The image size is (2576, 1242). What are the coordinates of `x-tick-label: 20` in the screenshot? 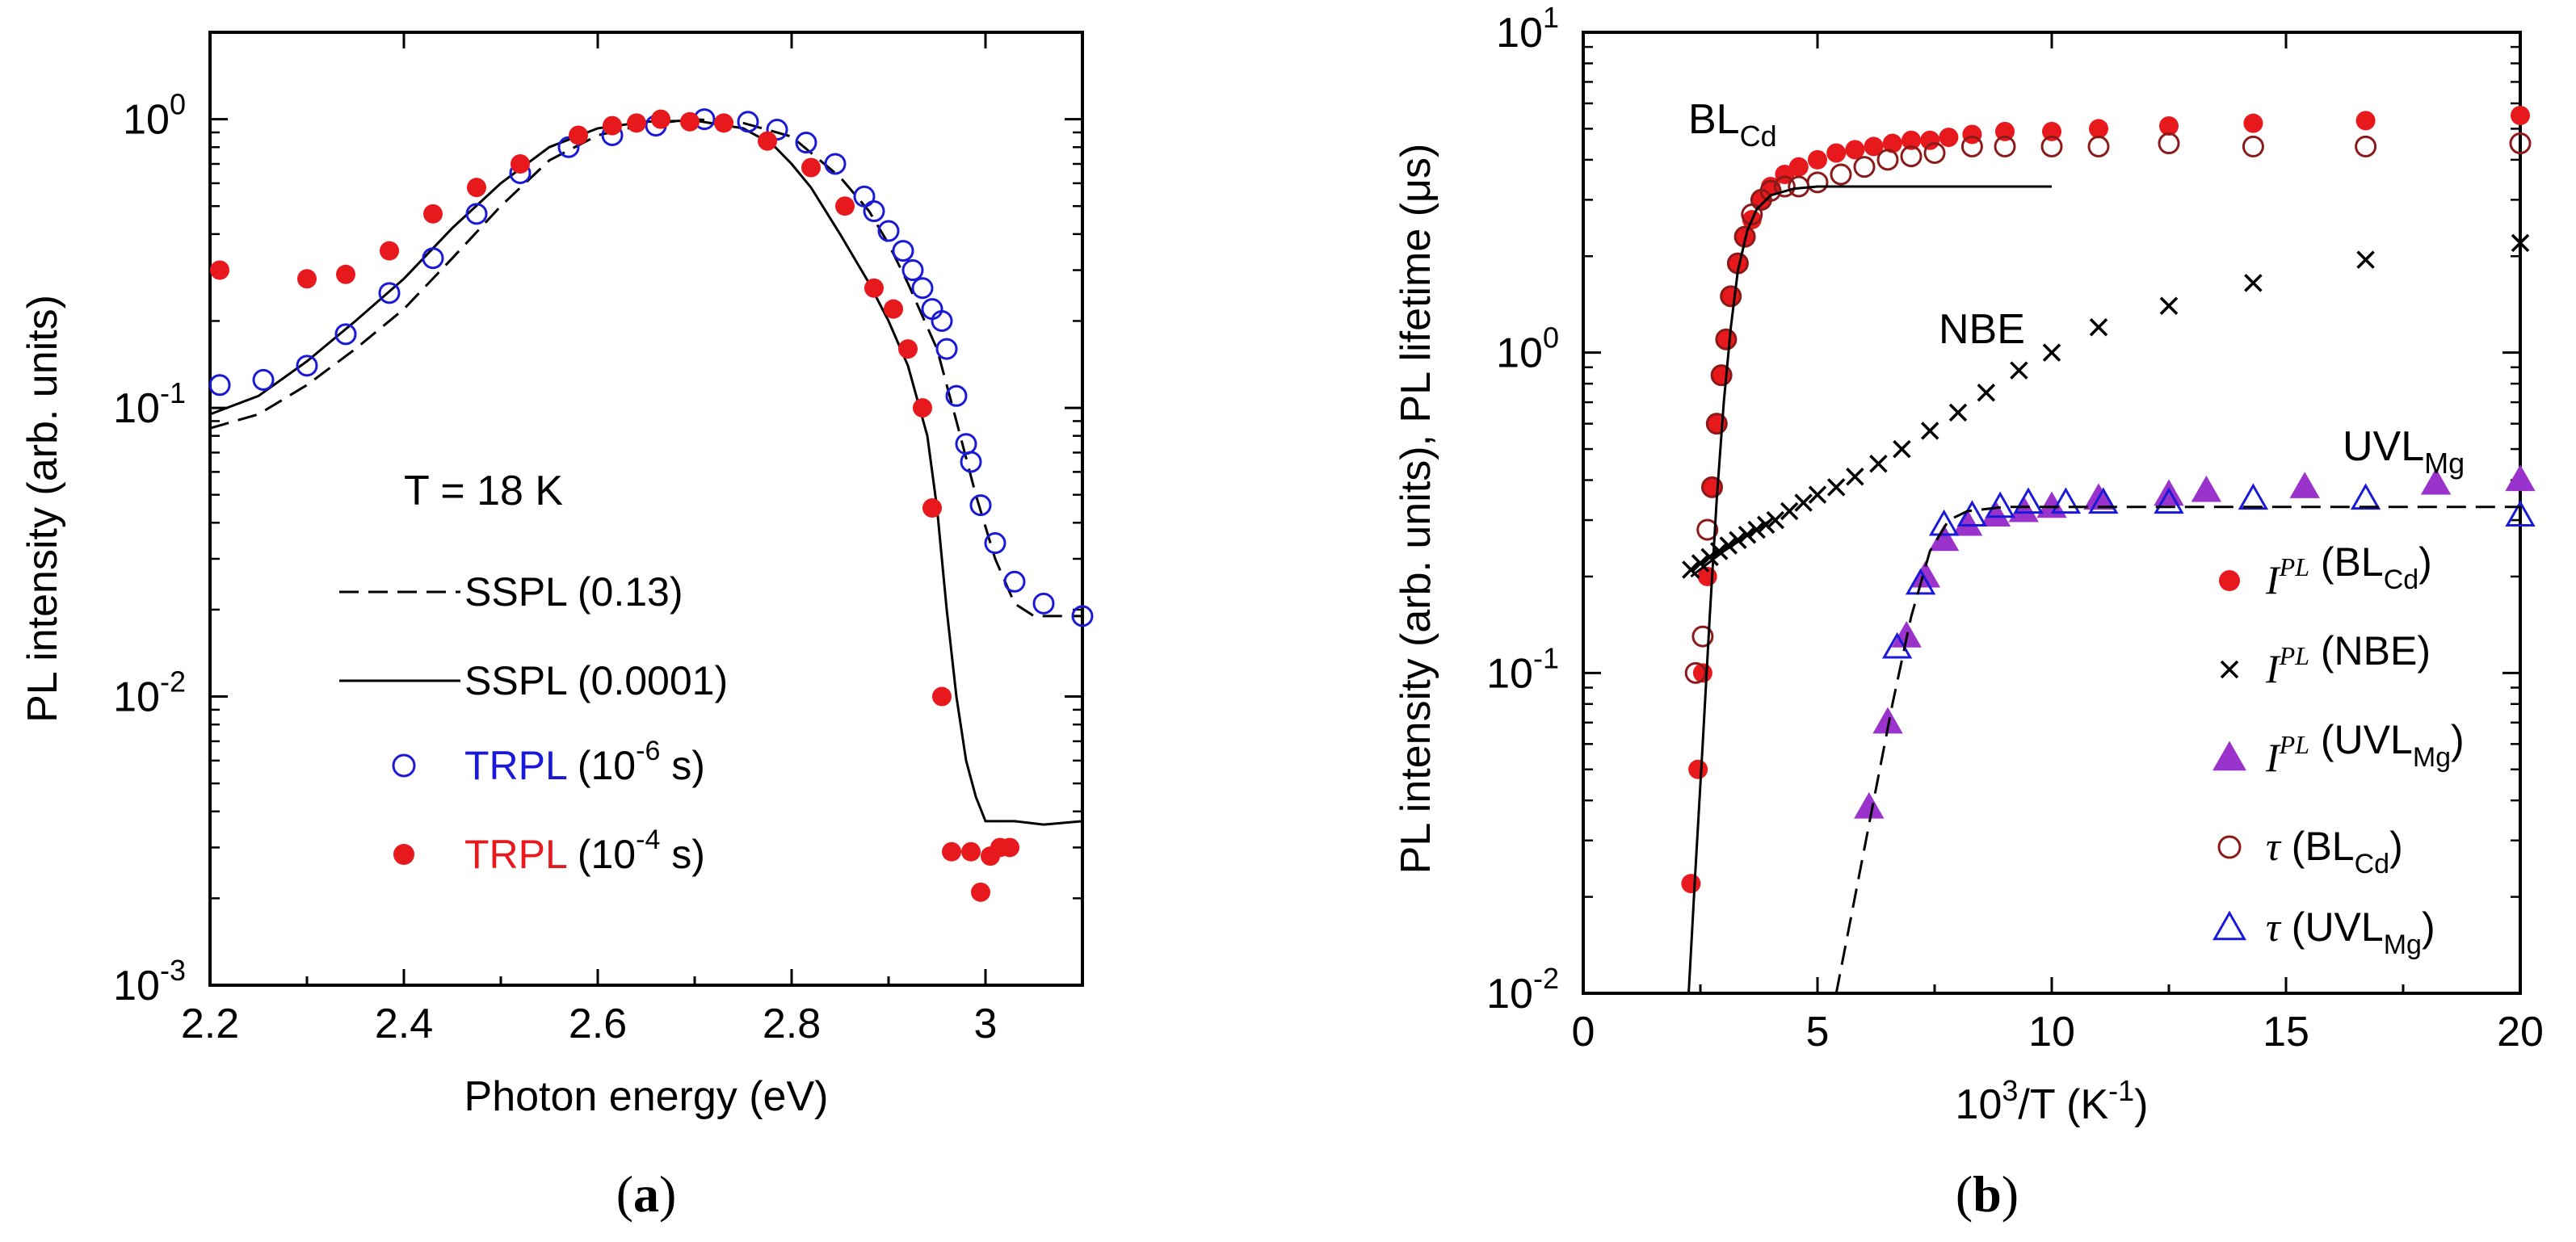 It's located at (2520, 1032).